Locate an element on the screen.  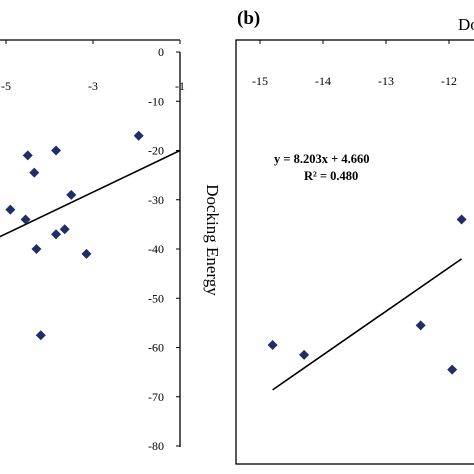
panel-b-points is located at coordinates (367, 294).